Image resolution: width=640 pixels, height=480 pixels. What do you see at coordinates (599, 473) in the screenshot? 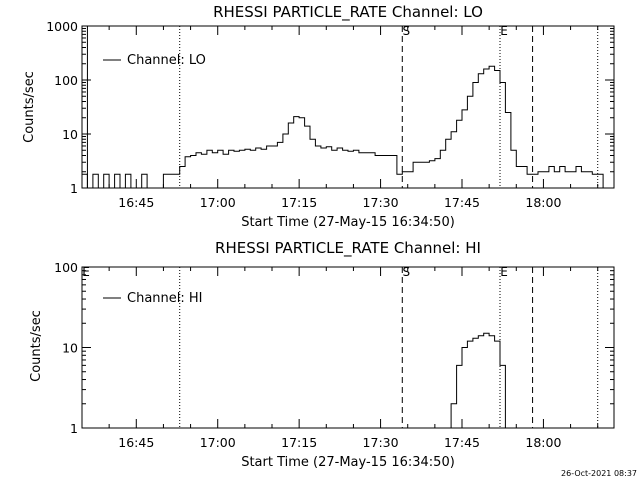
I see `timestamp: 26-Oct-2021 08:37` at bounding box center [599, 473].